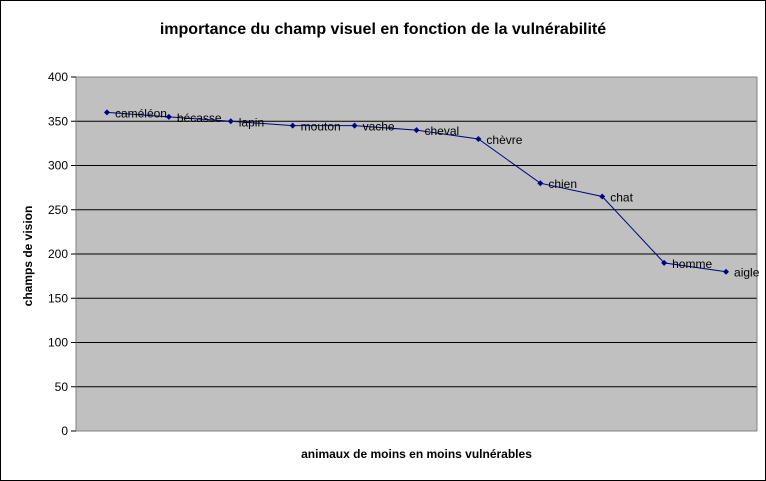 Image resolution: width=766 pixels, height=481 pixels. Describe the element at coordinates (62, 387) in the screenshot. I see `y-tick-label: 50` at that location.